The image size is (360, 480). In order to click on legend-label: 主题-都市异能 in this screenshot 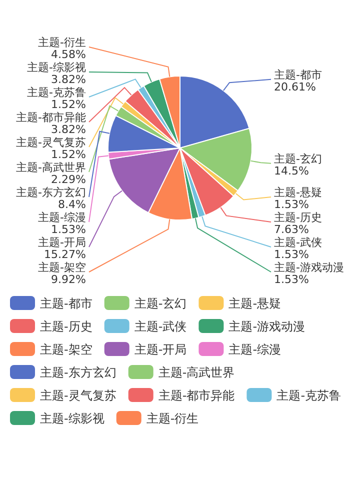, I will do `click(196, 395)`.